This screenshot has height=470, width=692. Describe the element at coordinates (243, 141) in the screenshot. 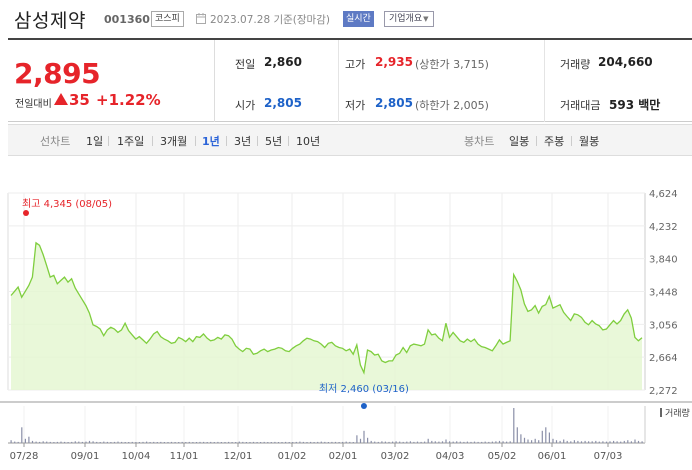

I see `tab-3y: 3년` at that location.